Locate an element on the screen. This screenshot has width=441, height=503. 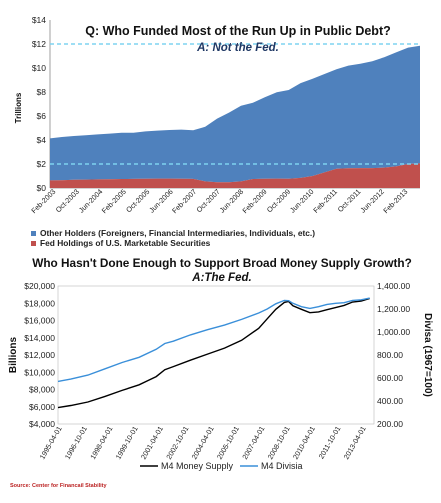
bottom-x-tick-label: 2008-10-01 is located at coordinates (279, 443).